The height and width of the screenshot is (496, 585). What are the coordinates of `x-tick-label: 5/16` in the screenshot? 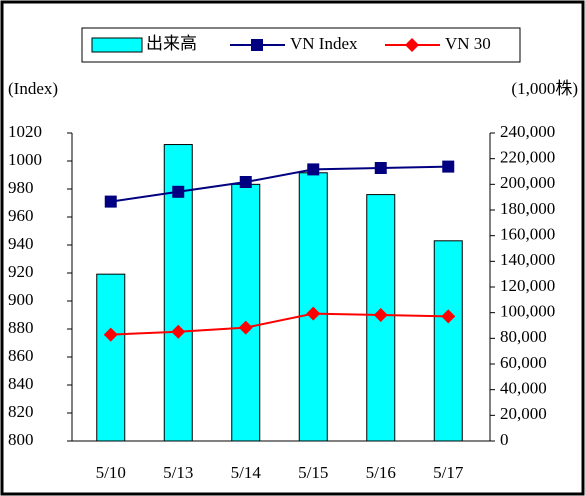 It's located at (381, 472).